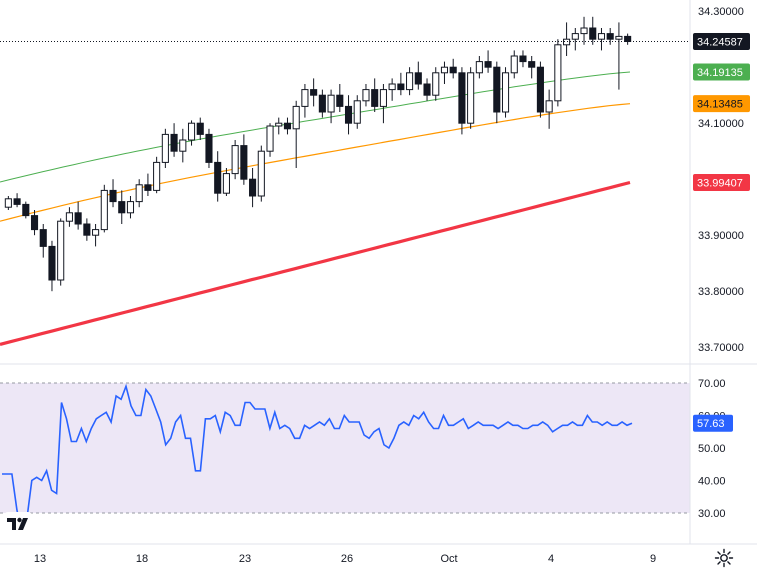 The image size is (757, 576). Describe the element at coordinates (551, 559) in the screenshot. I see `time-tick-label: 4` at that location.